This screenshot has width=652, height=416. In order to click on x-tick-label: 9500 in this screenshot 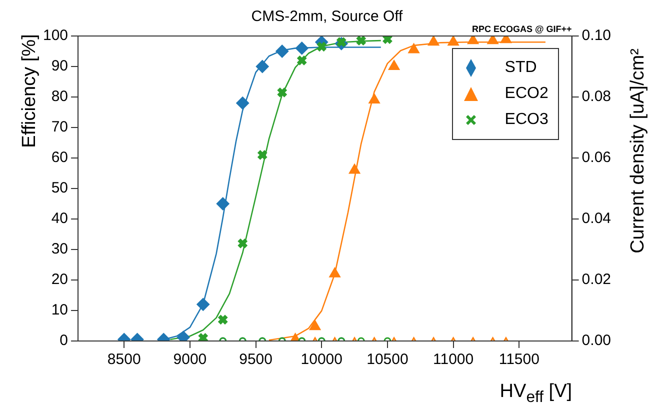, I will do `click(255, 359)`.